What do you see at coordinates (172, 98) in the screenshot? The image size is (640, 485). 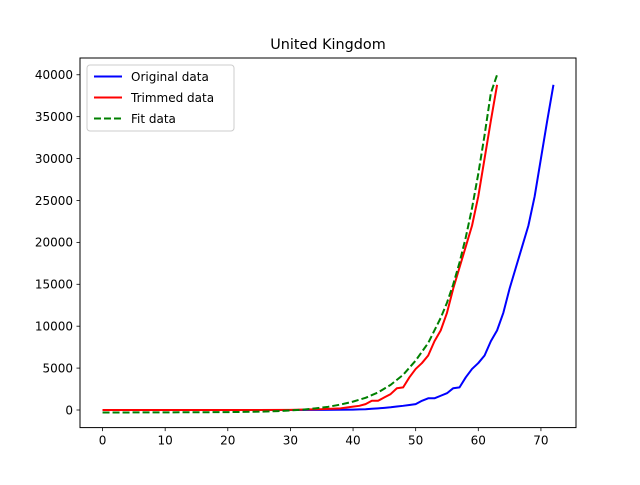 I see `legend-label: Trimmed data` at bounding box center [172, 98].